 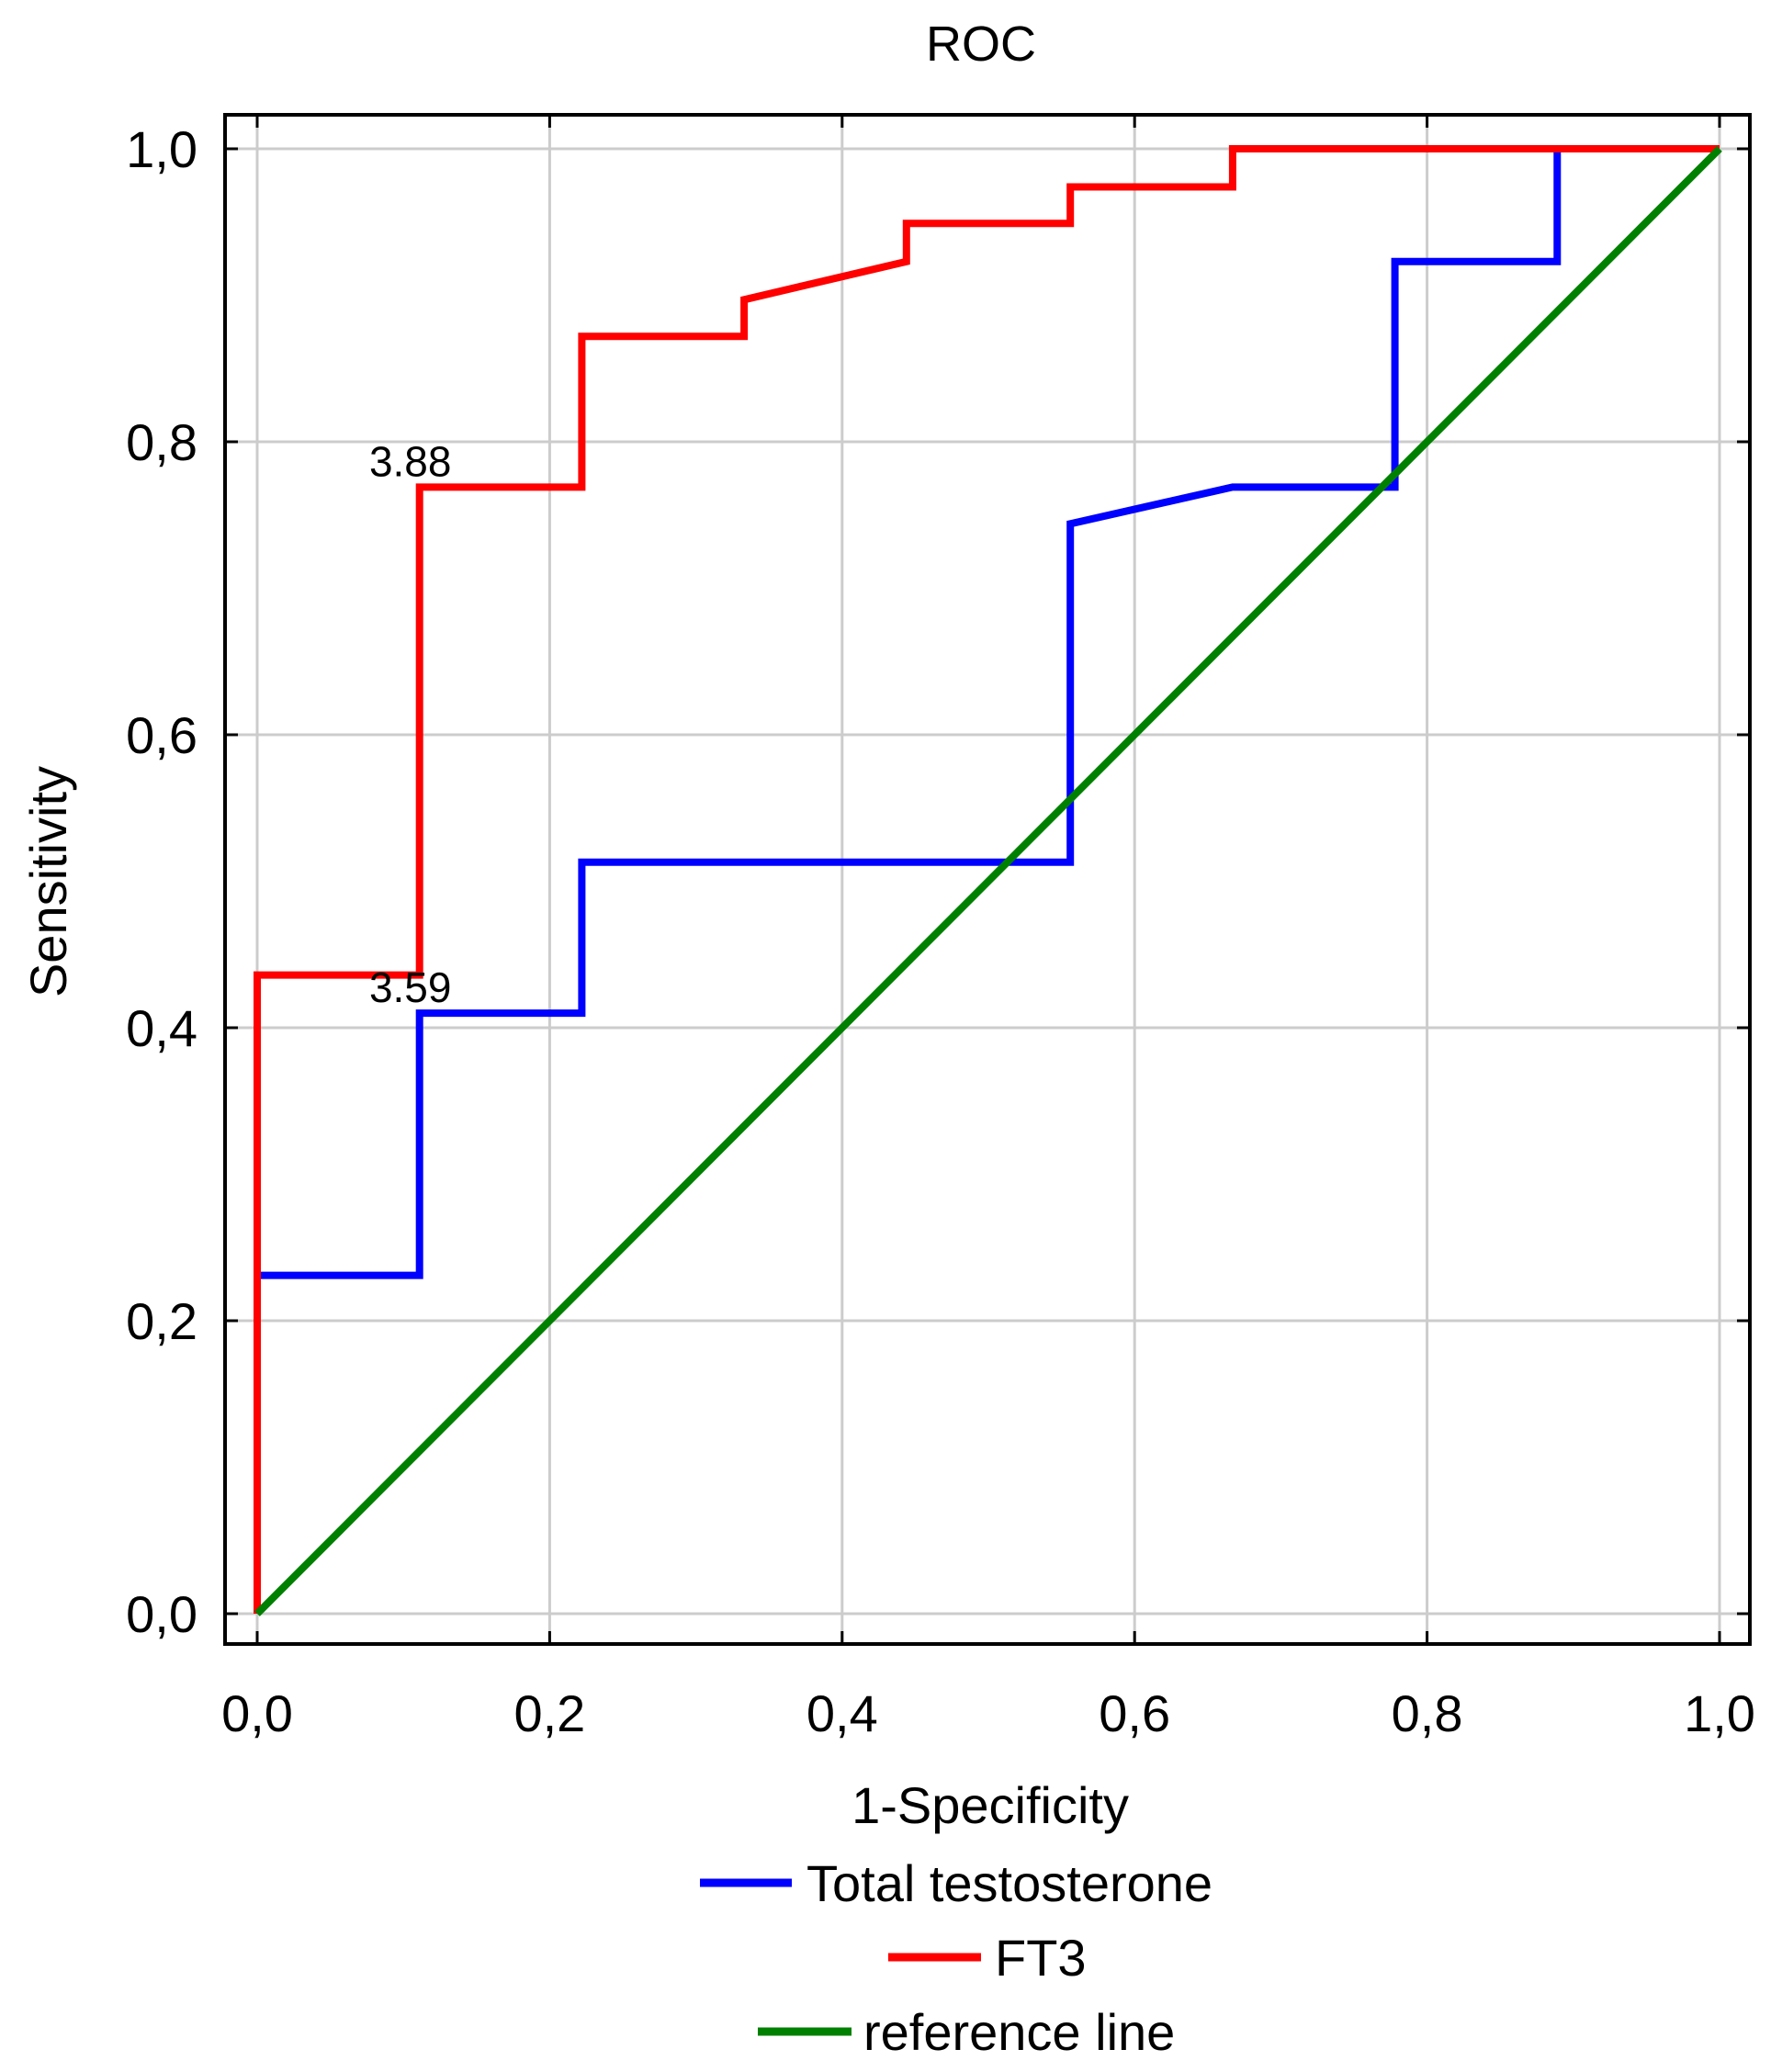 What do you see at coordinates (257, 1713) in the screenshot?
I see `x-tick-label: 0,0` at bounding box center [257, 1713].